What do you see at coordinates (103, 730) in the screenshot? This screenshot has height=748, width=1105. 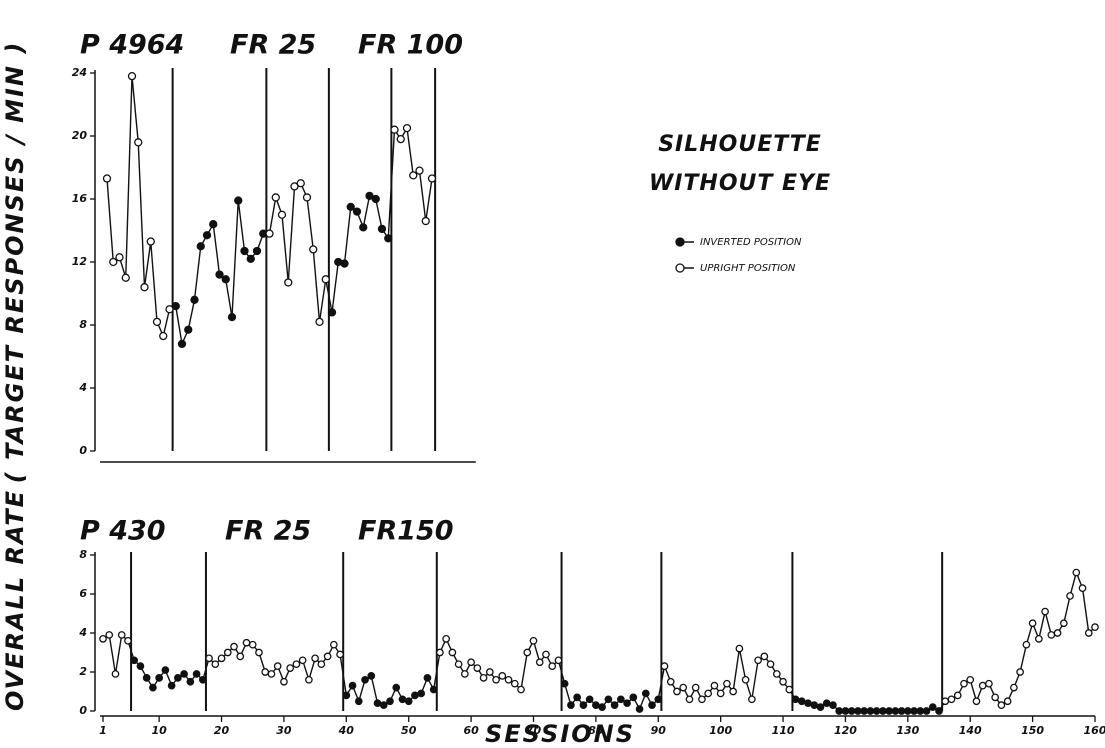 I see `x-tick-label: 1` at bounding box center [103, 730].